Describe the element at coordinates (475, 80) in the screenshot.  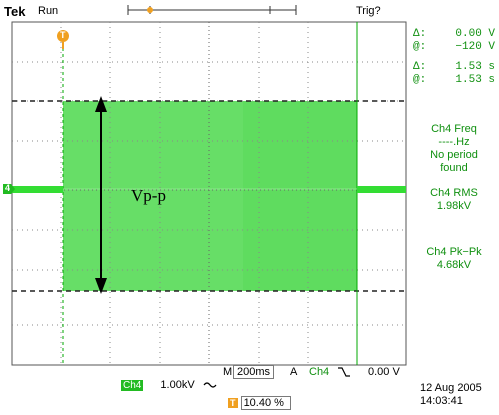
I see `cursor-time-value: 1.53 s` at that location.